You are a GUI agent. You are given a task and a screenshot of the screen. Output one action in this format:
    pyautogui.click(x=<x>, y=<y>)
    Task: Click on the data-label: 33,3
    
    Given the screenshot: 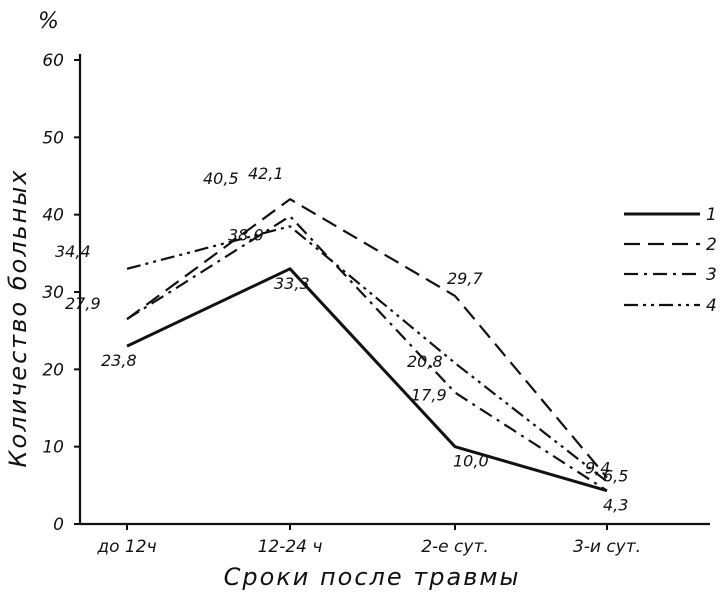 What is the action you would take?
    pyautogui.click(x=292, y=283)
    